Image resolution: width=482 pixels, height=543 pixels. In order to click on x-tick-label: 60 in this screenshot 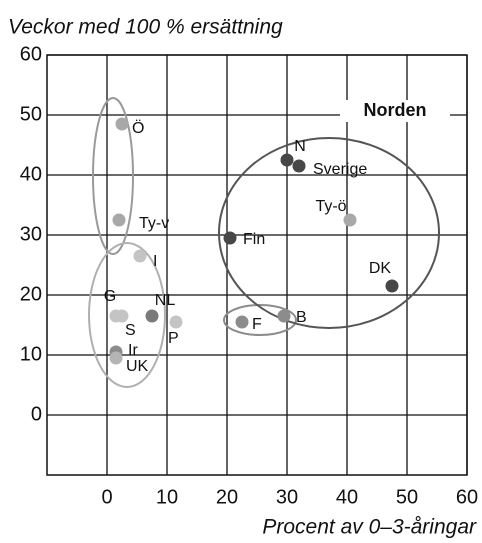, I will do `click(467, 497)`.